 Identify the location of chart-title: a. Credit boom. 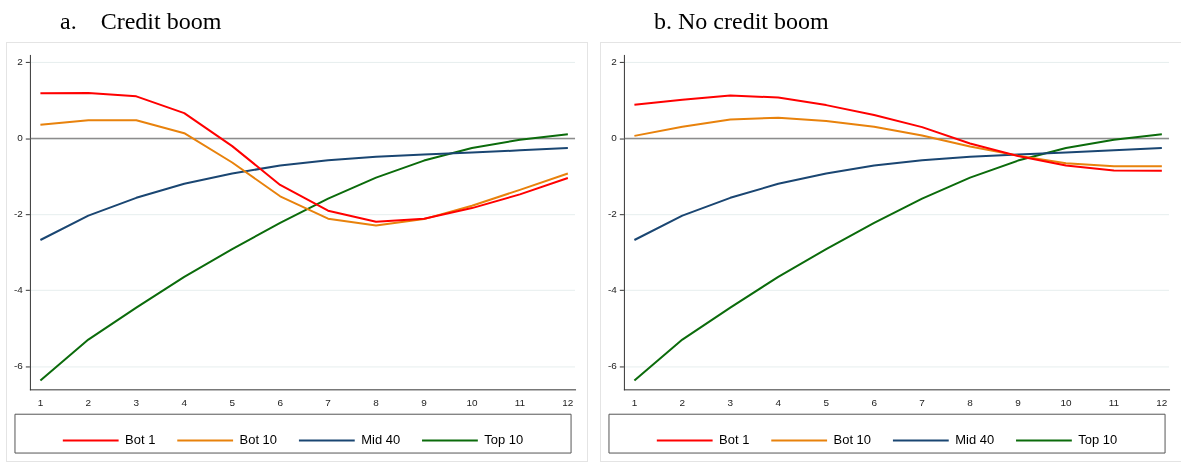
(141, 21).